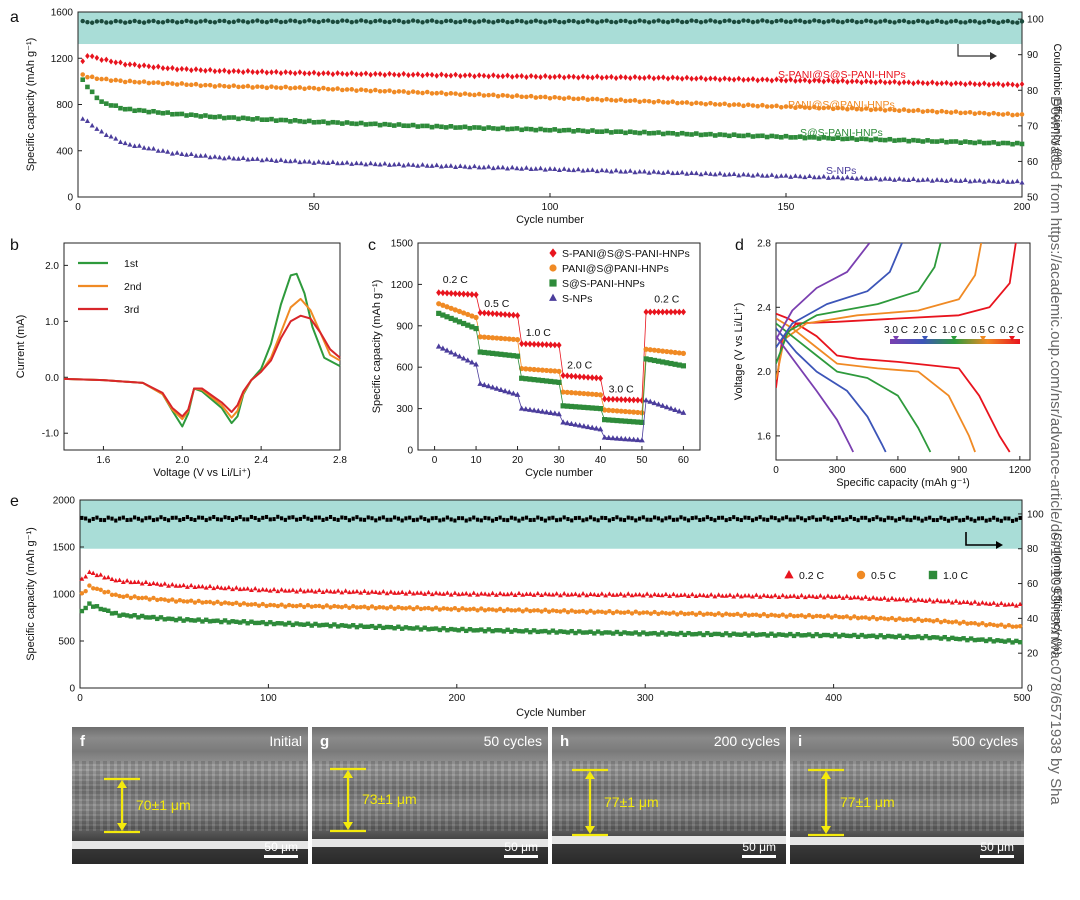 This screenshot has width=1080, height=900. What do you see at coordinates (1033, 126) in the screenshot?
I see `y2-tick-label: 70` at bounding box center [1033, 126].